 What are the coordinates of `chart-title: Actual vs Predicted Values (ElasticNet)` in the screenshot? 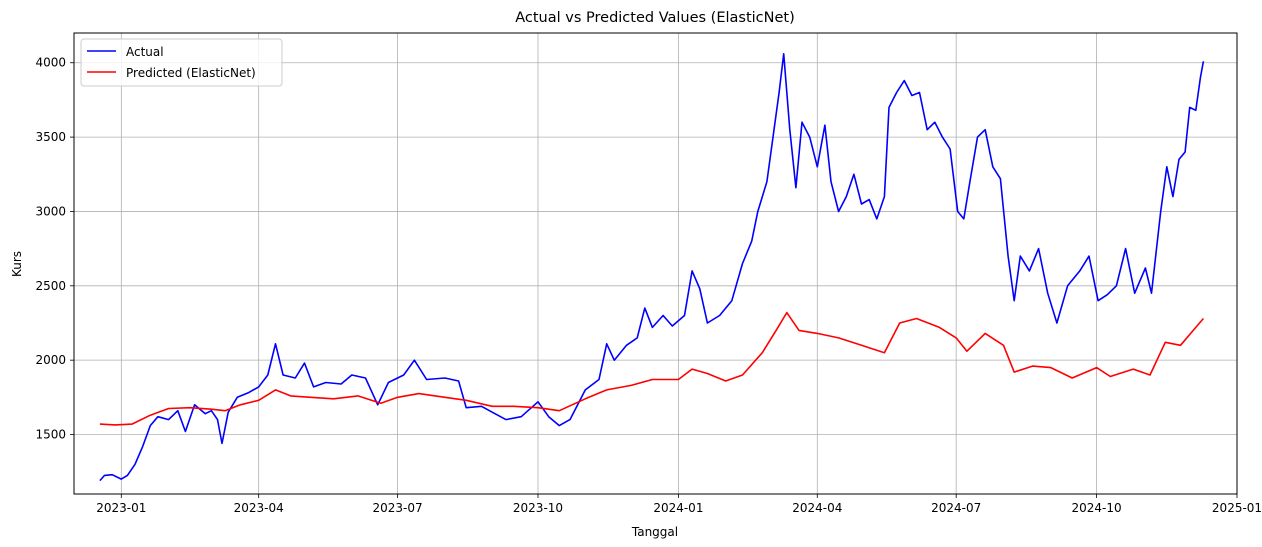 It's located at (655, 18).